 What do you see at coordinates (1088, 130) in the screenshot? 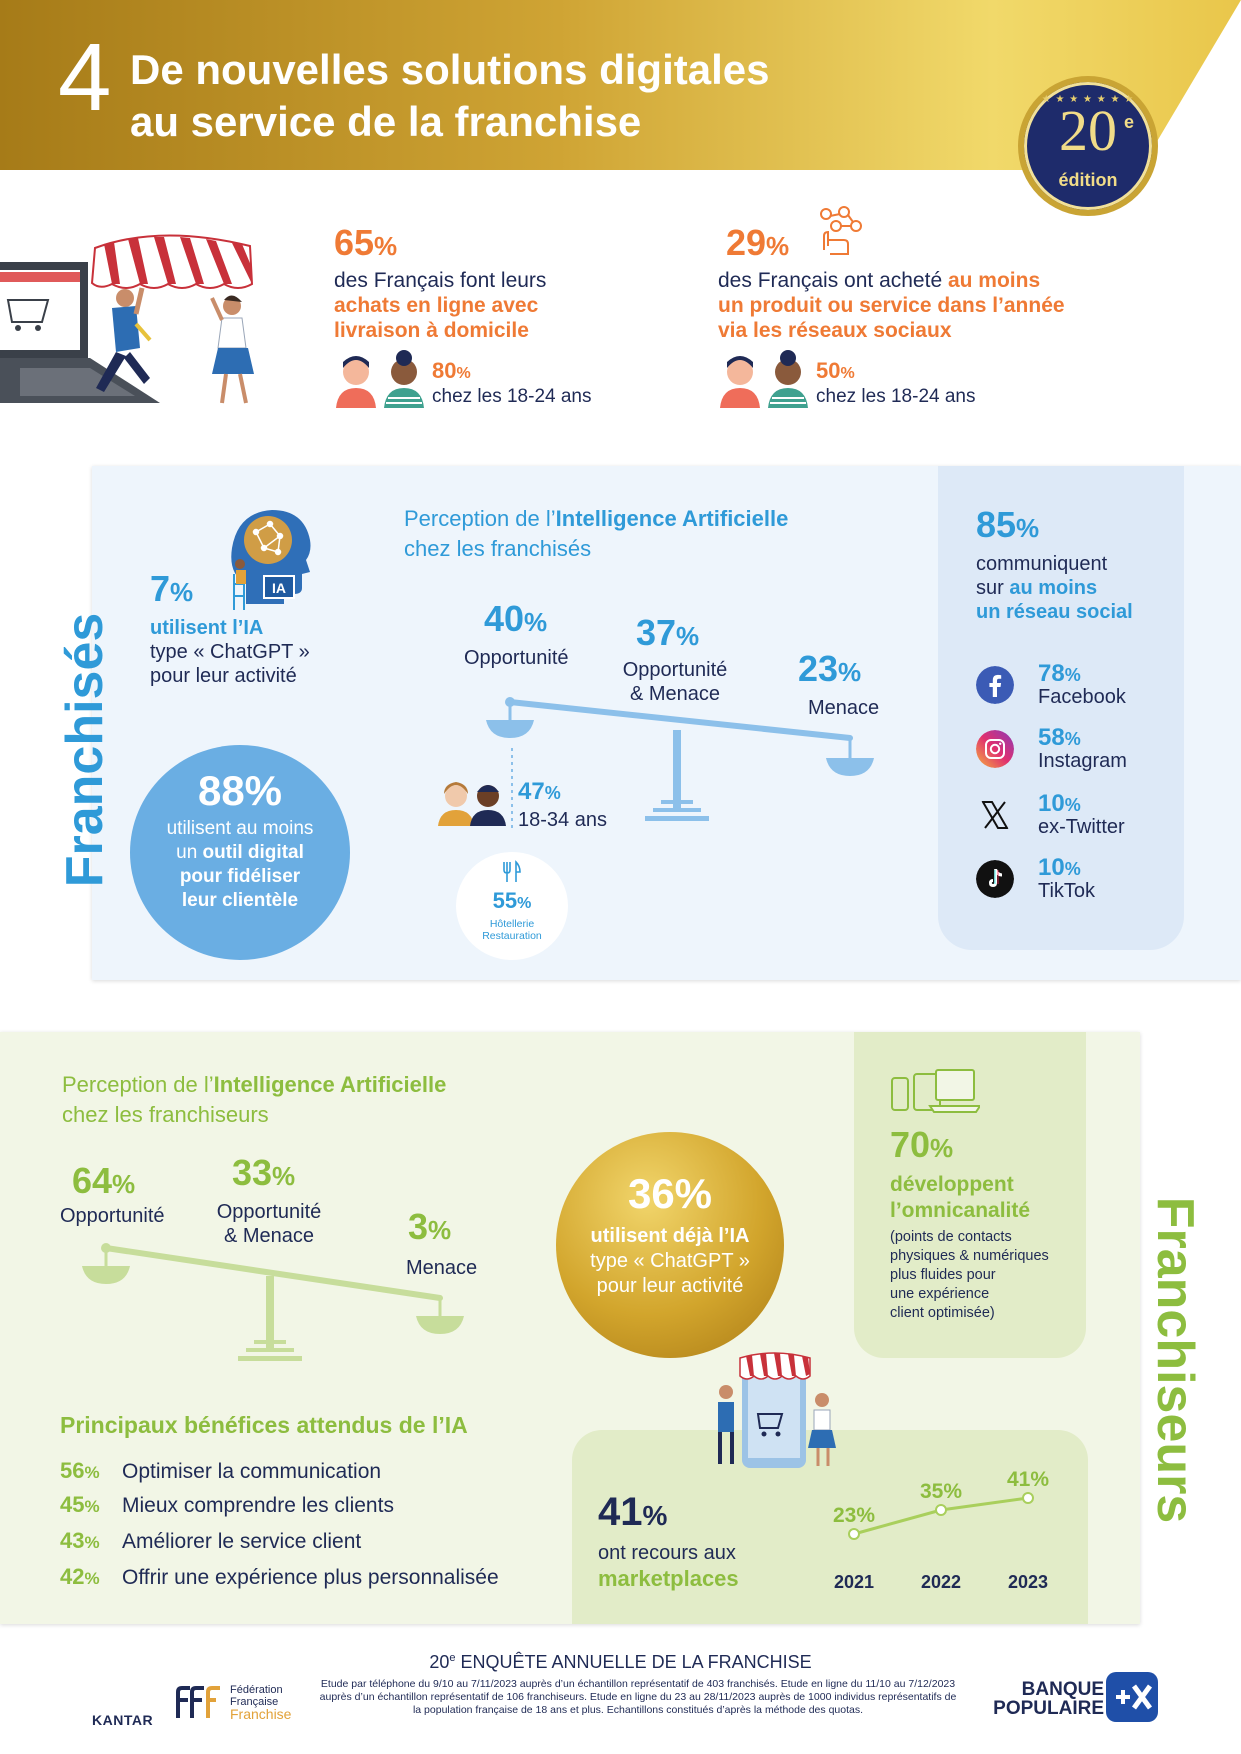
I see `edition-number: 20` at bounding box center [1088, 130].